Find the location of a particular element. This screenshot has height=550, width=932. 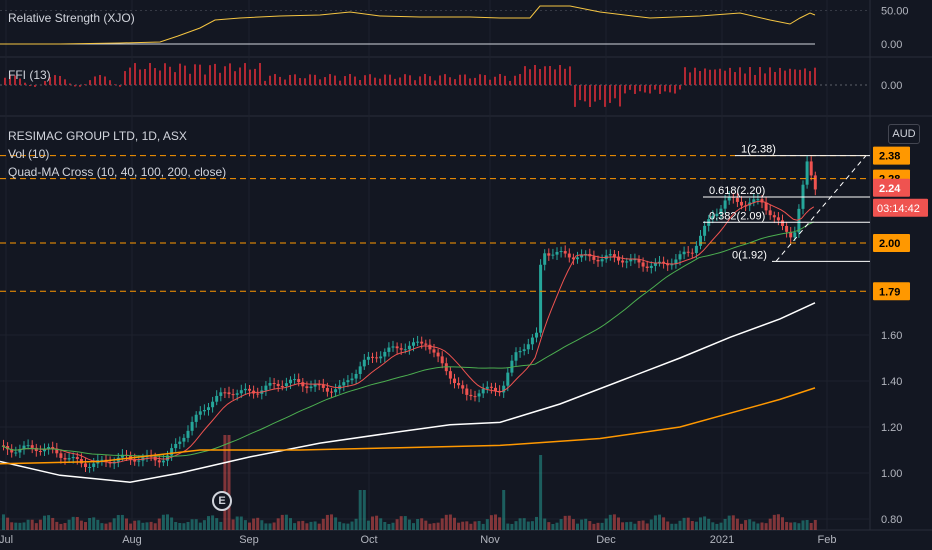

currency-button: AUD is located at coordinates (904, 134).